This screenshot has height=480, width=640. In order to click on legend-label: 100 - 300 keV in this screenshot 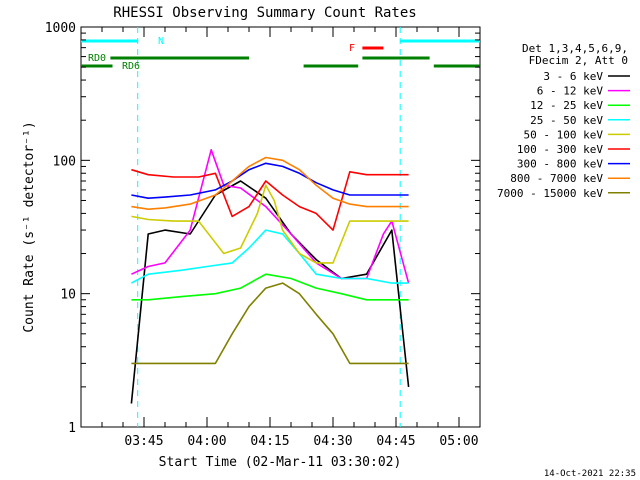, I will do `click(560, 149)`.